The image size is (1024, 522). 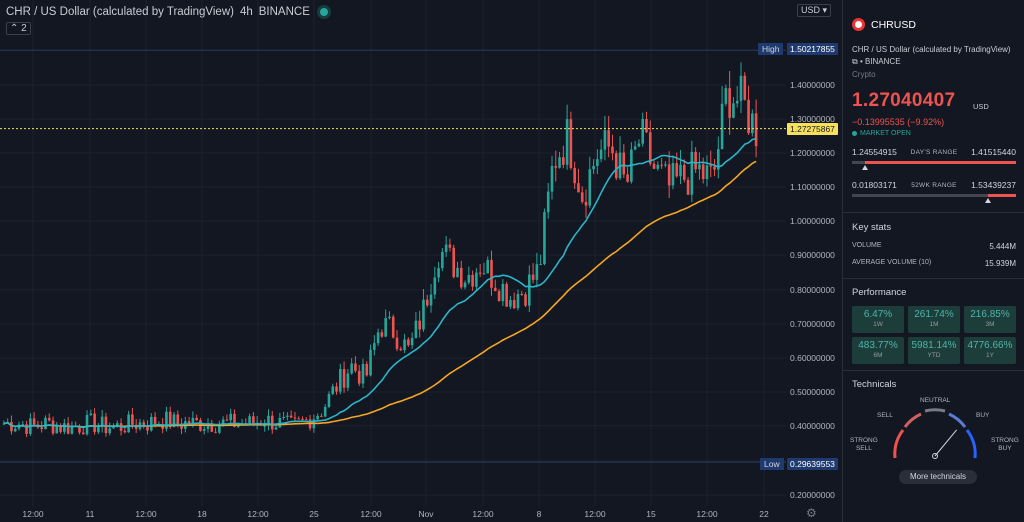 I want to click on description-exchange: BINANCE, so click(x=882, y=61).